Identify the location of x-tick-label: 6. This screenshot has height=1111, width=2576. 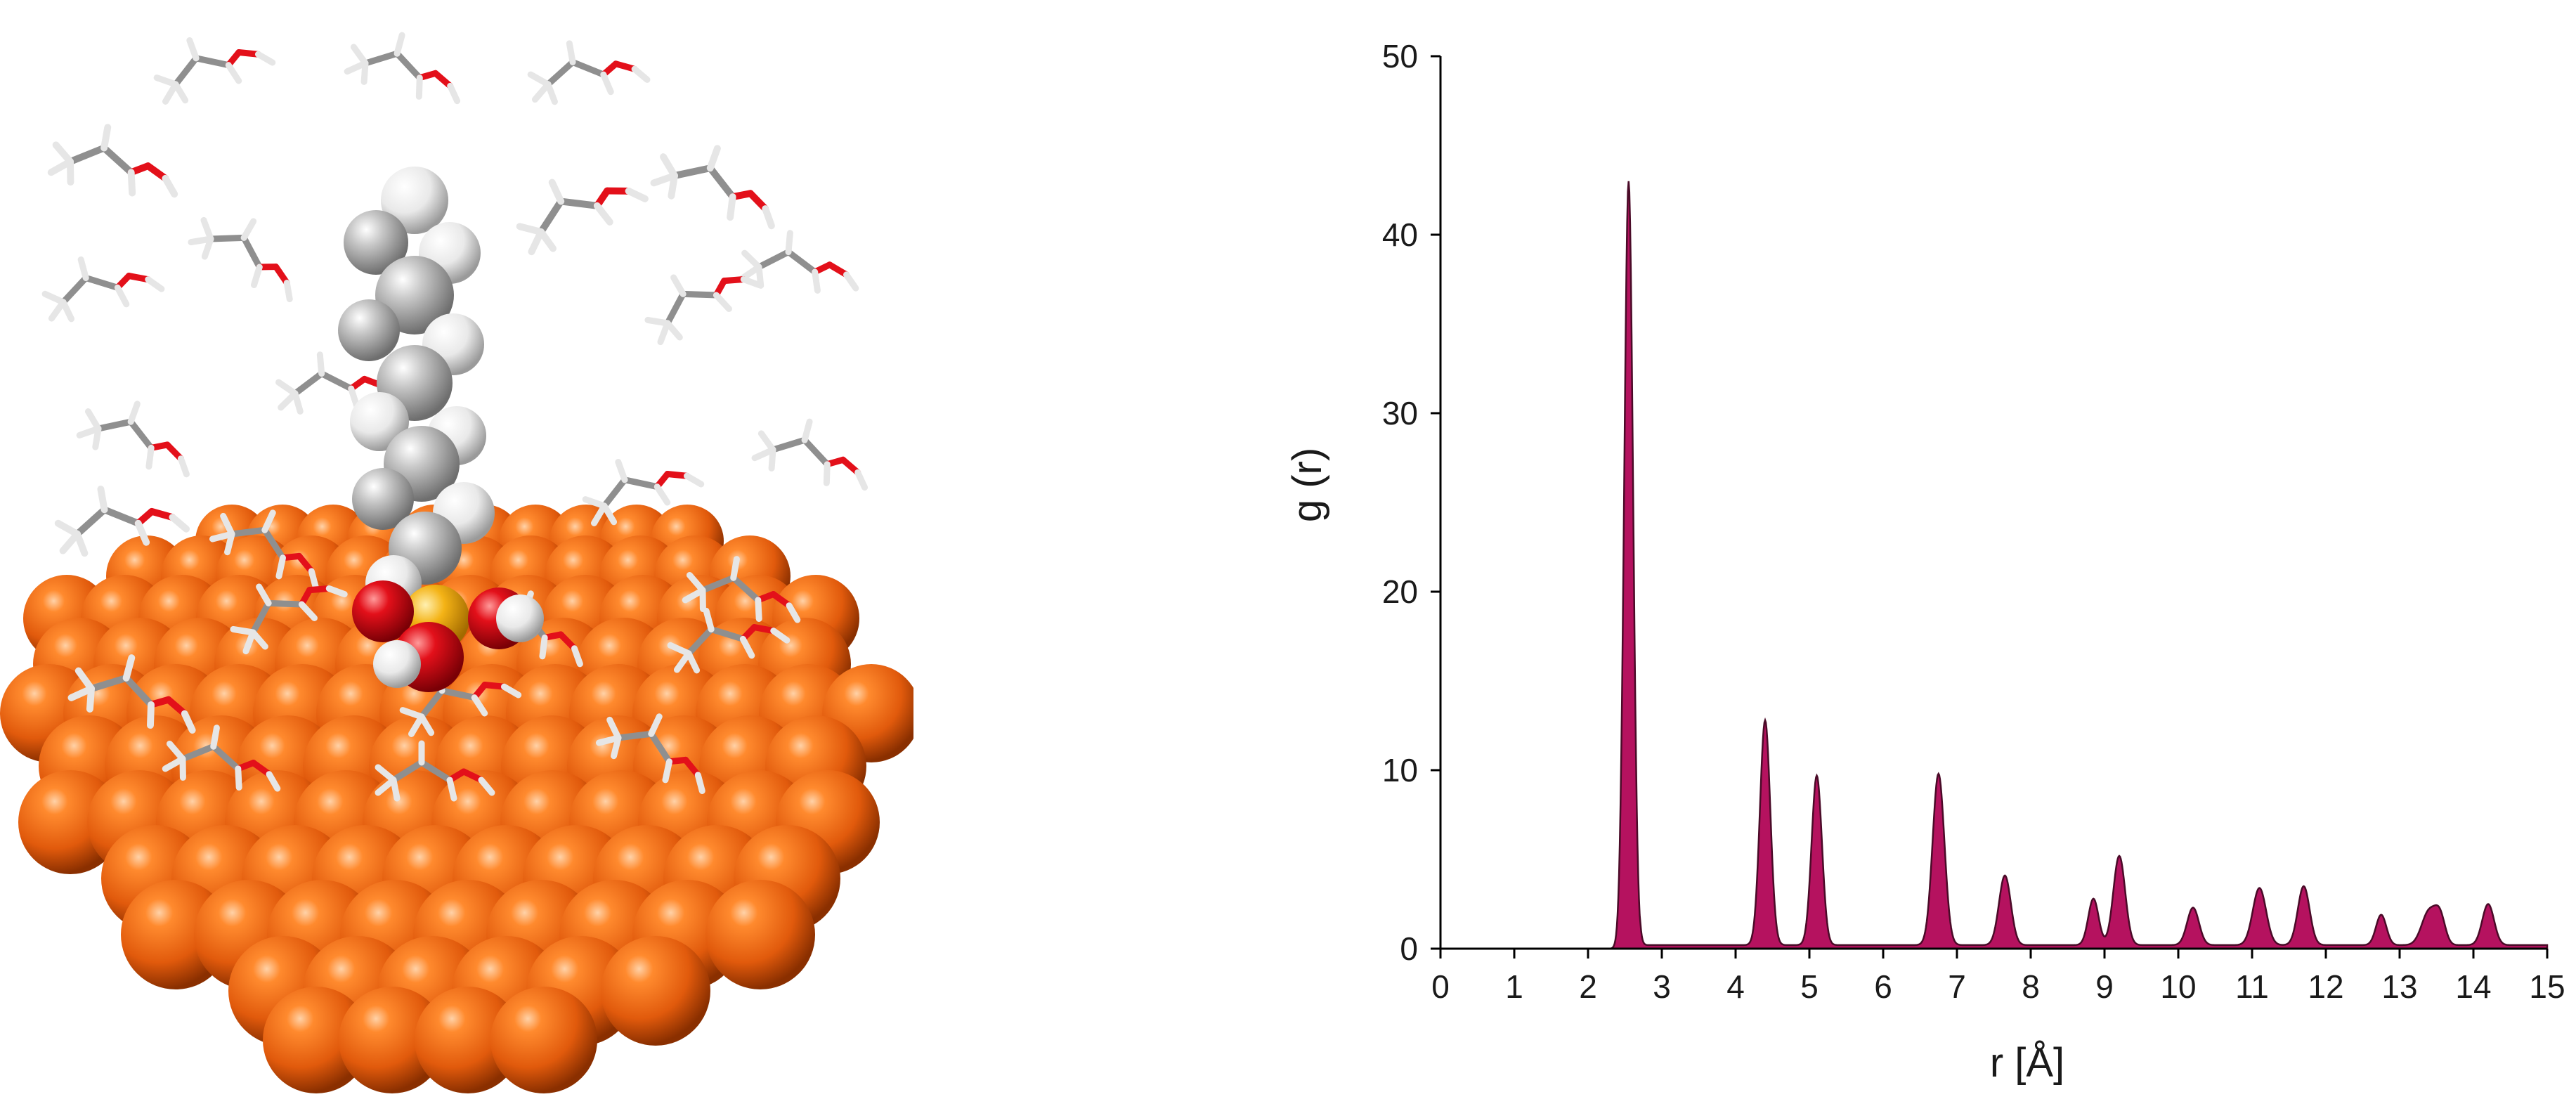
(1883, 987).